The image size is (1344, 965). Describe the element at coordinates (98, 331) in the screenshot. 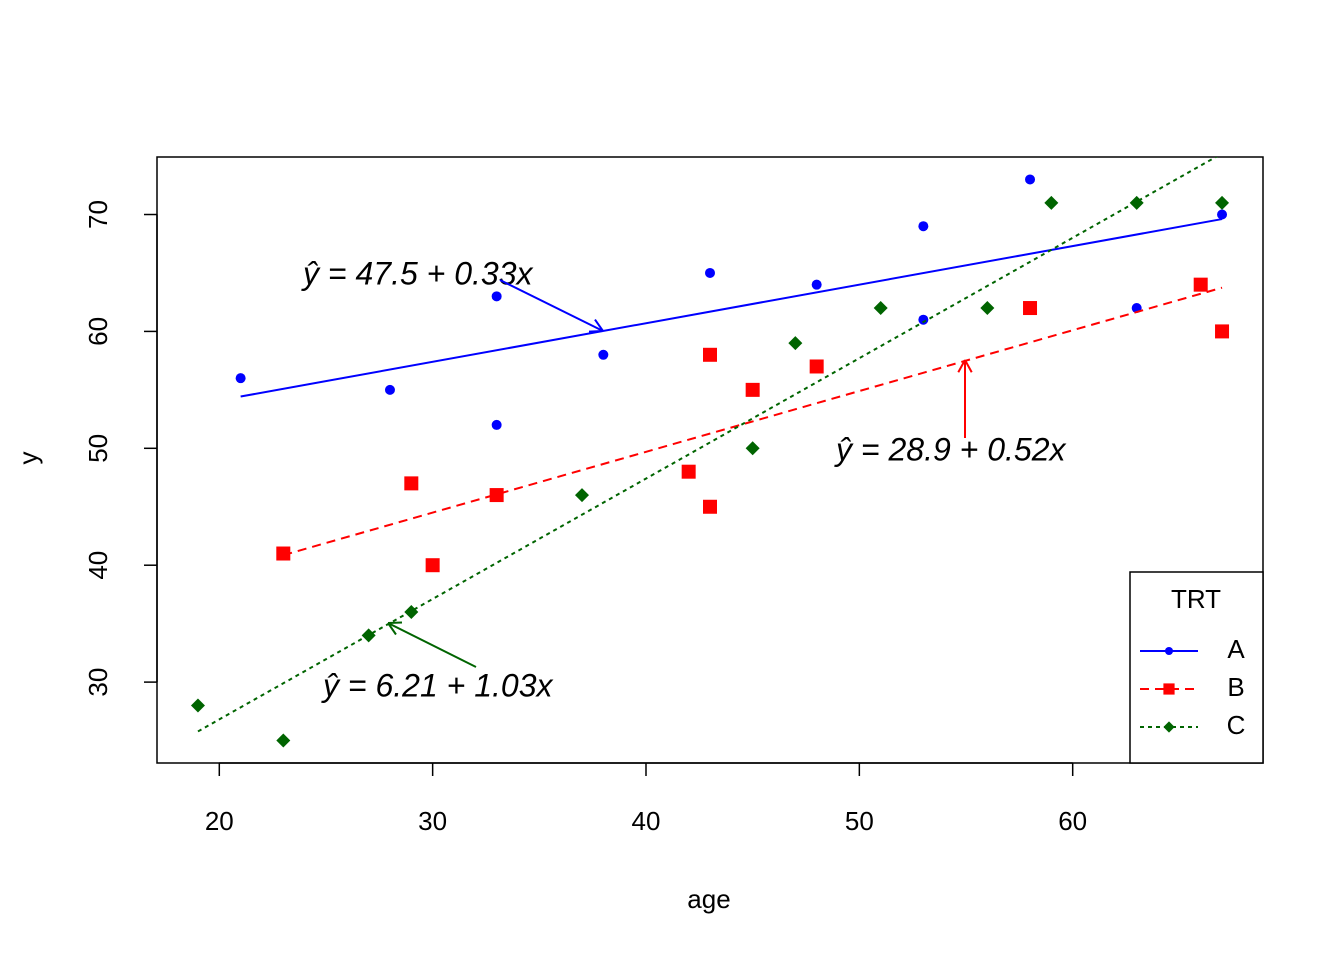

I see `y-tick-label: 60` at that location.